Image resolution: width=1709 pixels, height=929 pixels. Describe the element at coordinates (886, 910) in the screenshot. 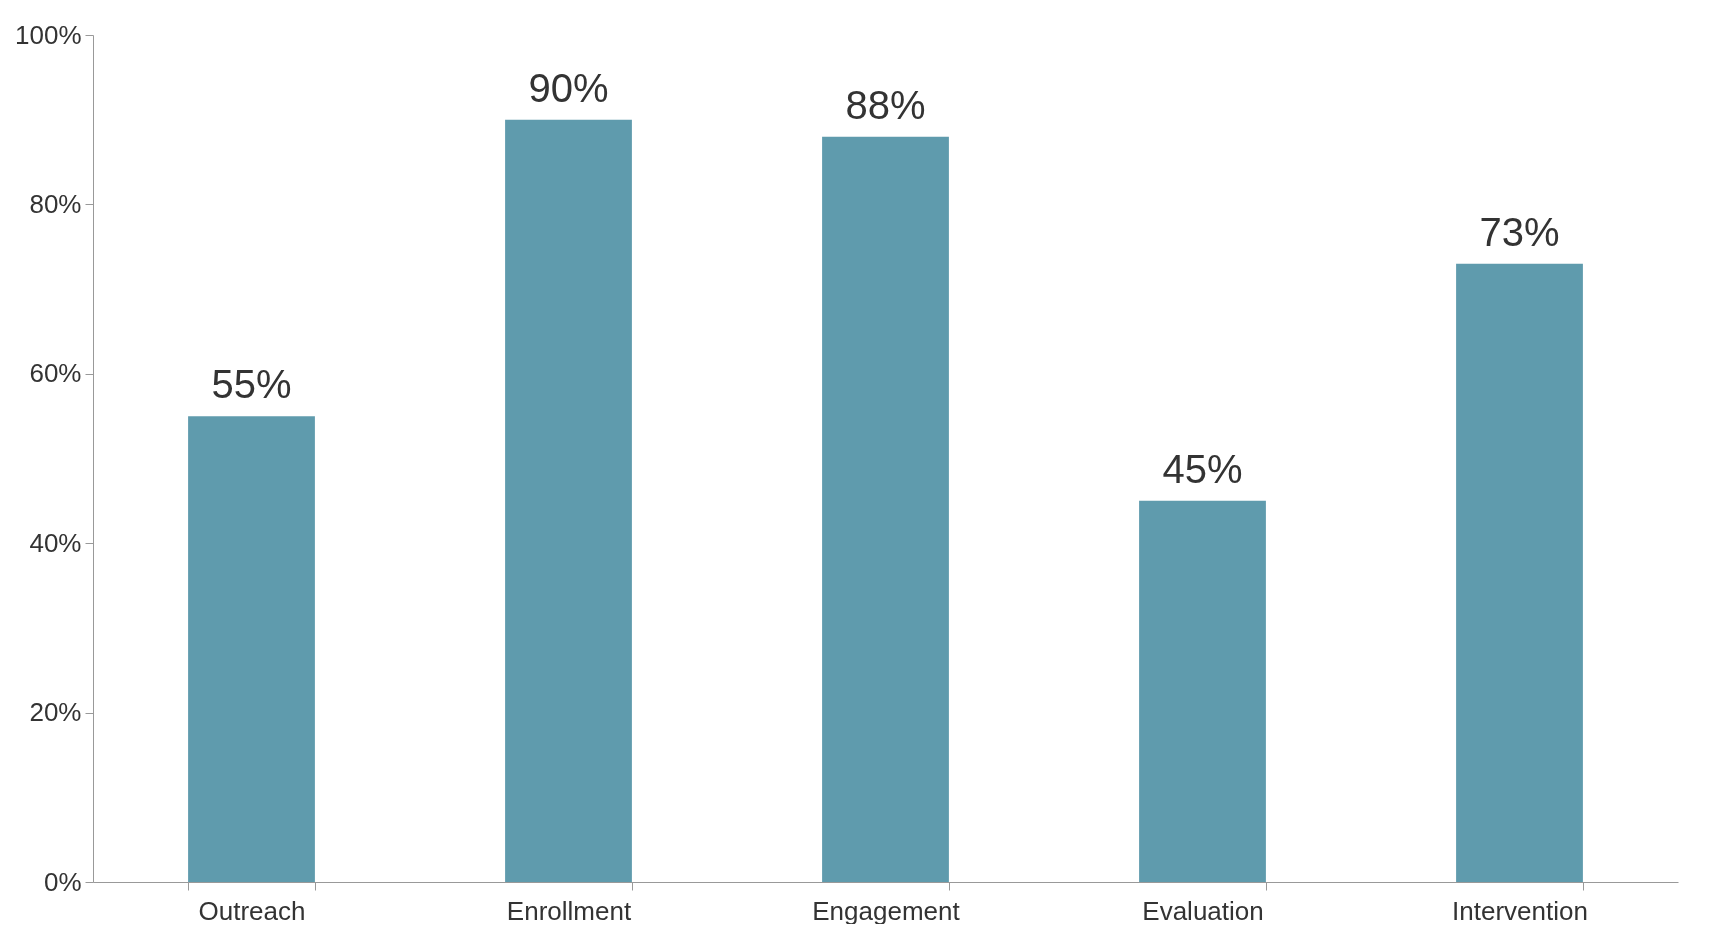

I see `x-tick-label: Engagement` at that location.